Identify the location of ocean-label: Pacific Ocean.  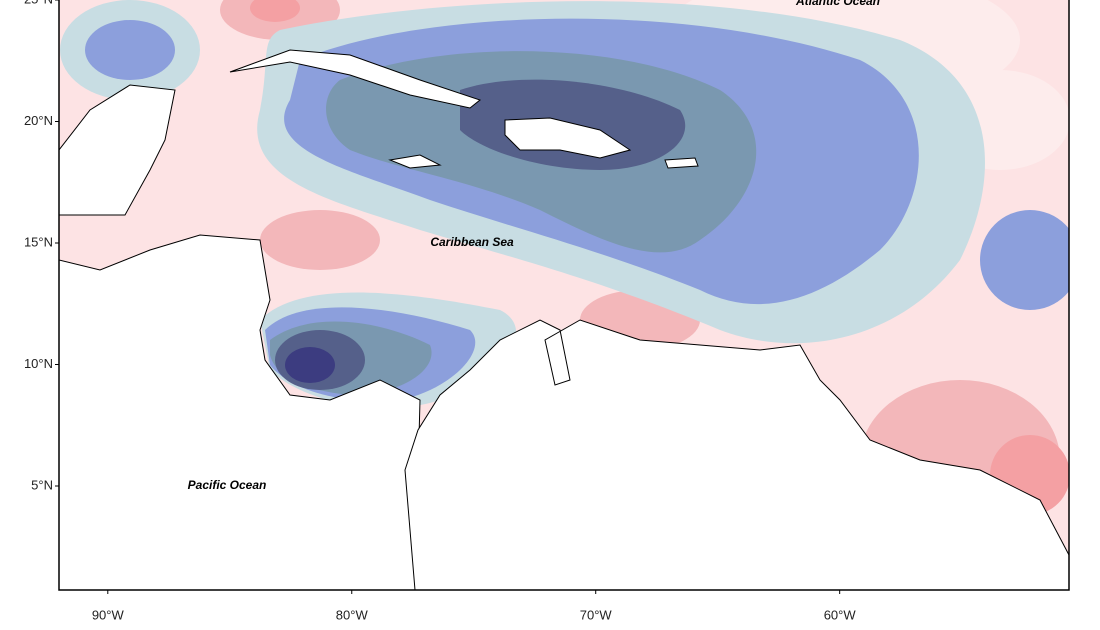
(227, 485).